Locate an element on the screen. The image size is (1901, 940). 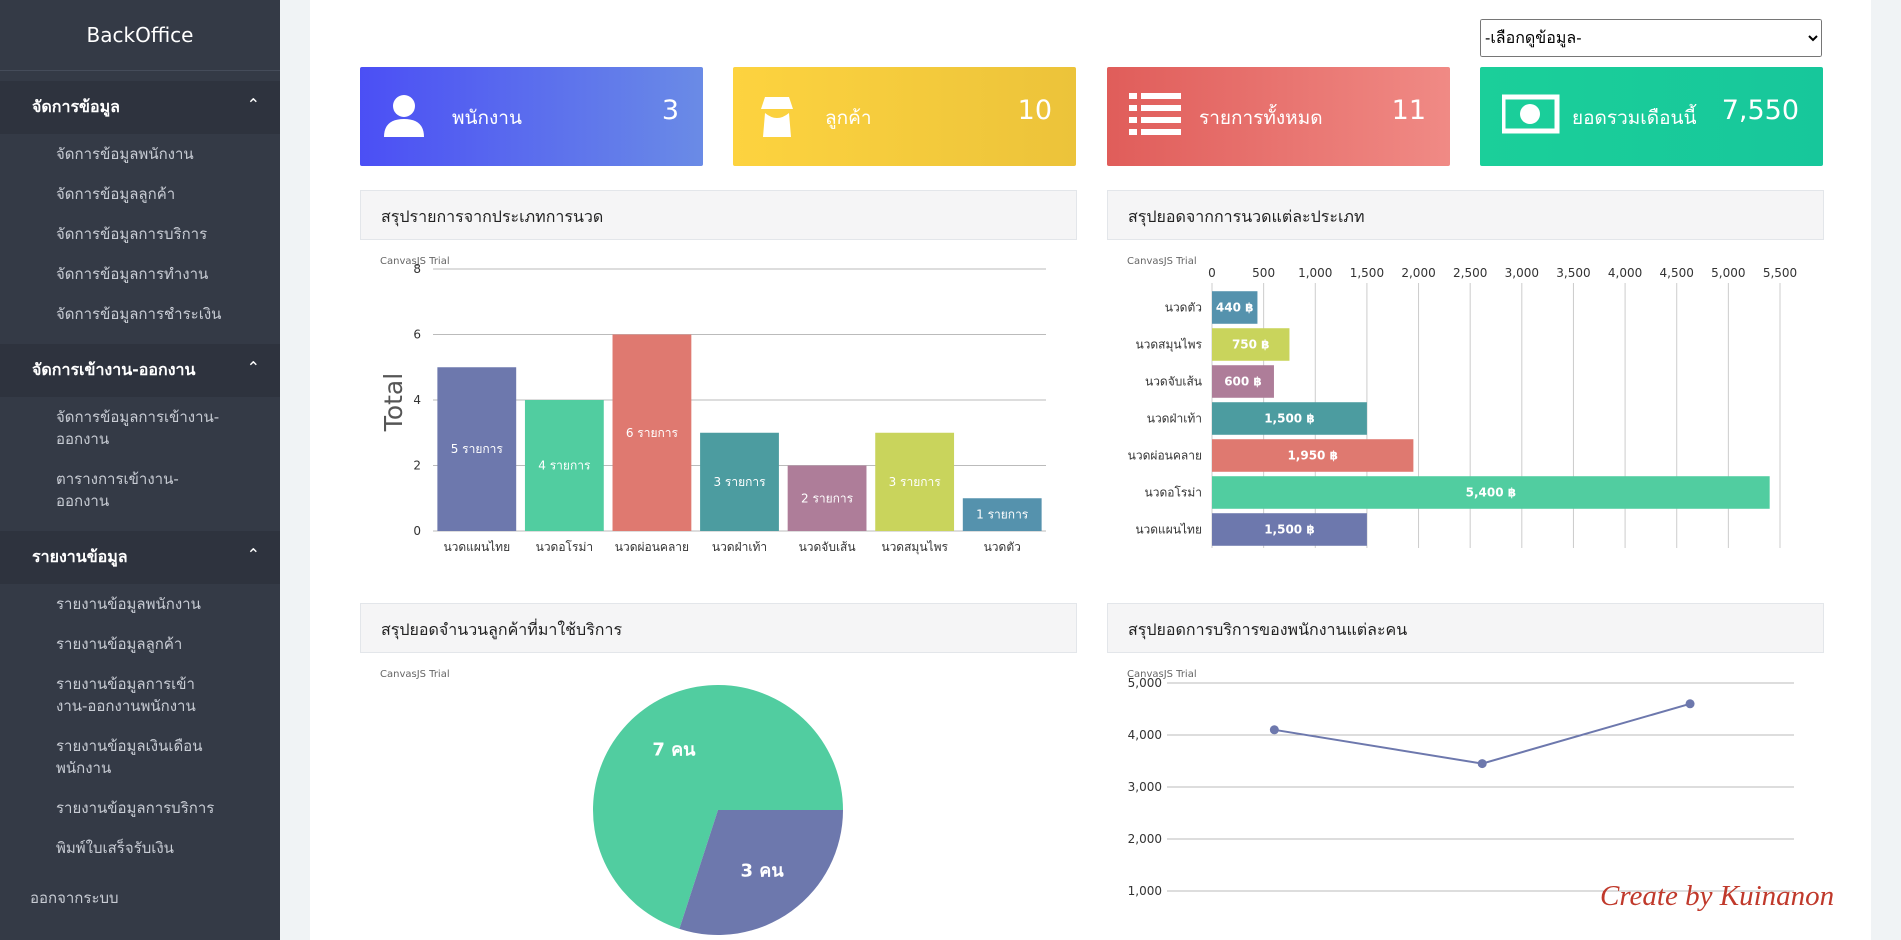
panel-title: สรุปยอดจำนวนลูกค้าที่มาใช้บริการ is located at coordinates (502, 629).